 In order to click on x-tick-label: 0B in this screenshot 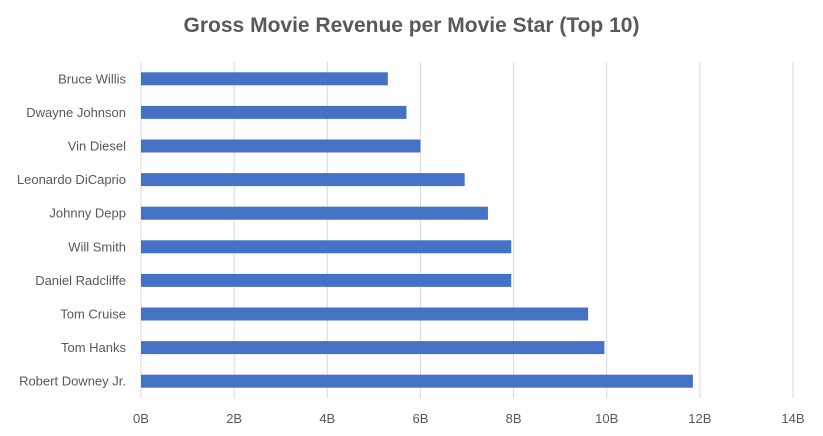, I will do `click(141, 418)`.